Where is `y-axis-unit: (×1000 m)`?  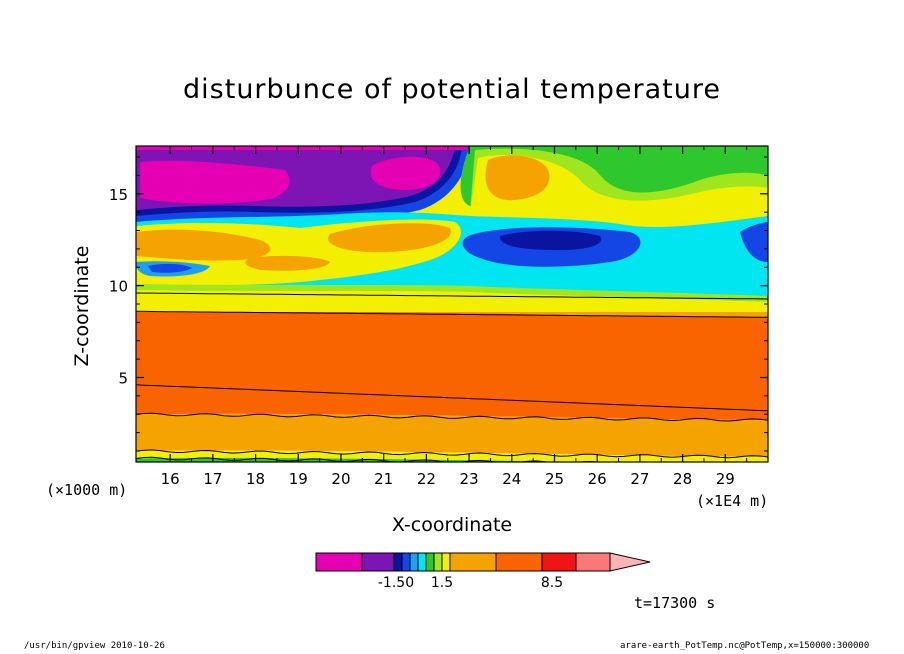
y-axis-unit: (×1000 m) is located at coordinates (87, 490).